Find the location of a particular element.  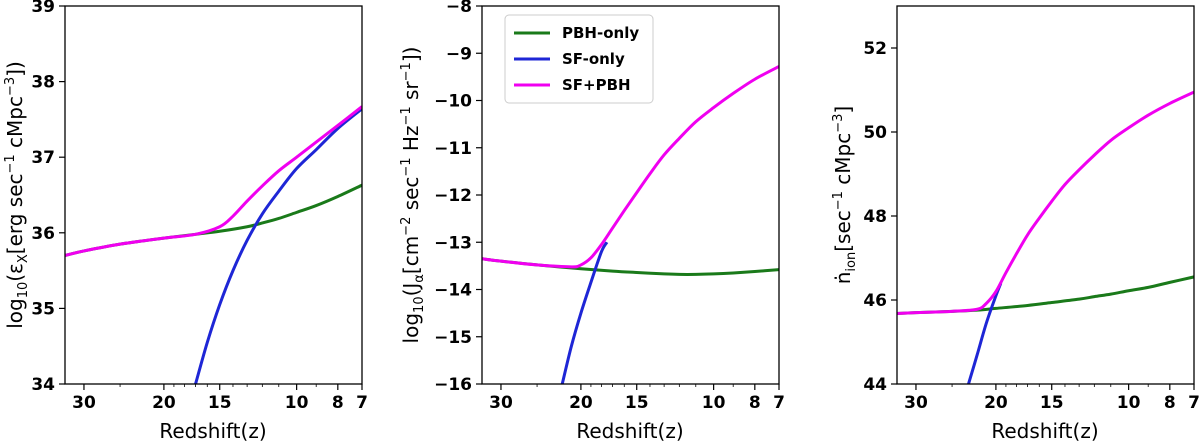

panel-2-xtick-label: 20 is located at coordinates (996, 403).